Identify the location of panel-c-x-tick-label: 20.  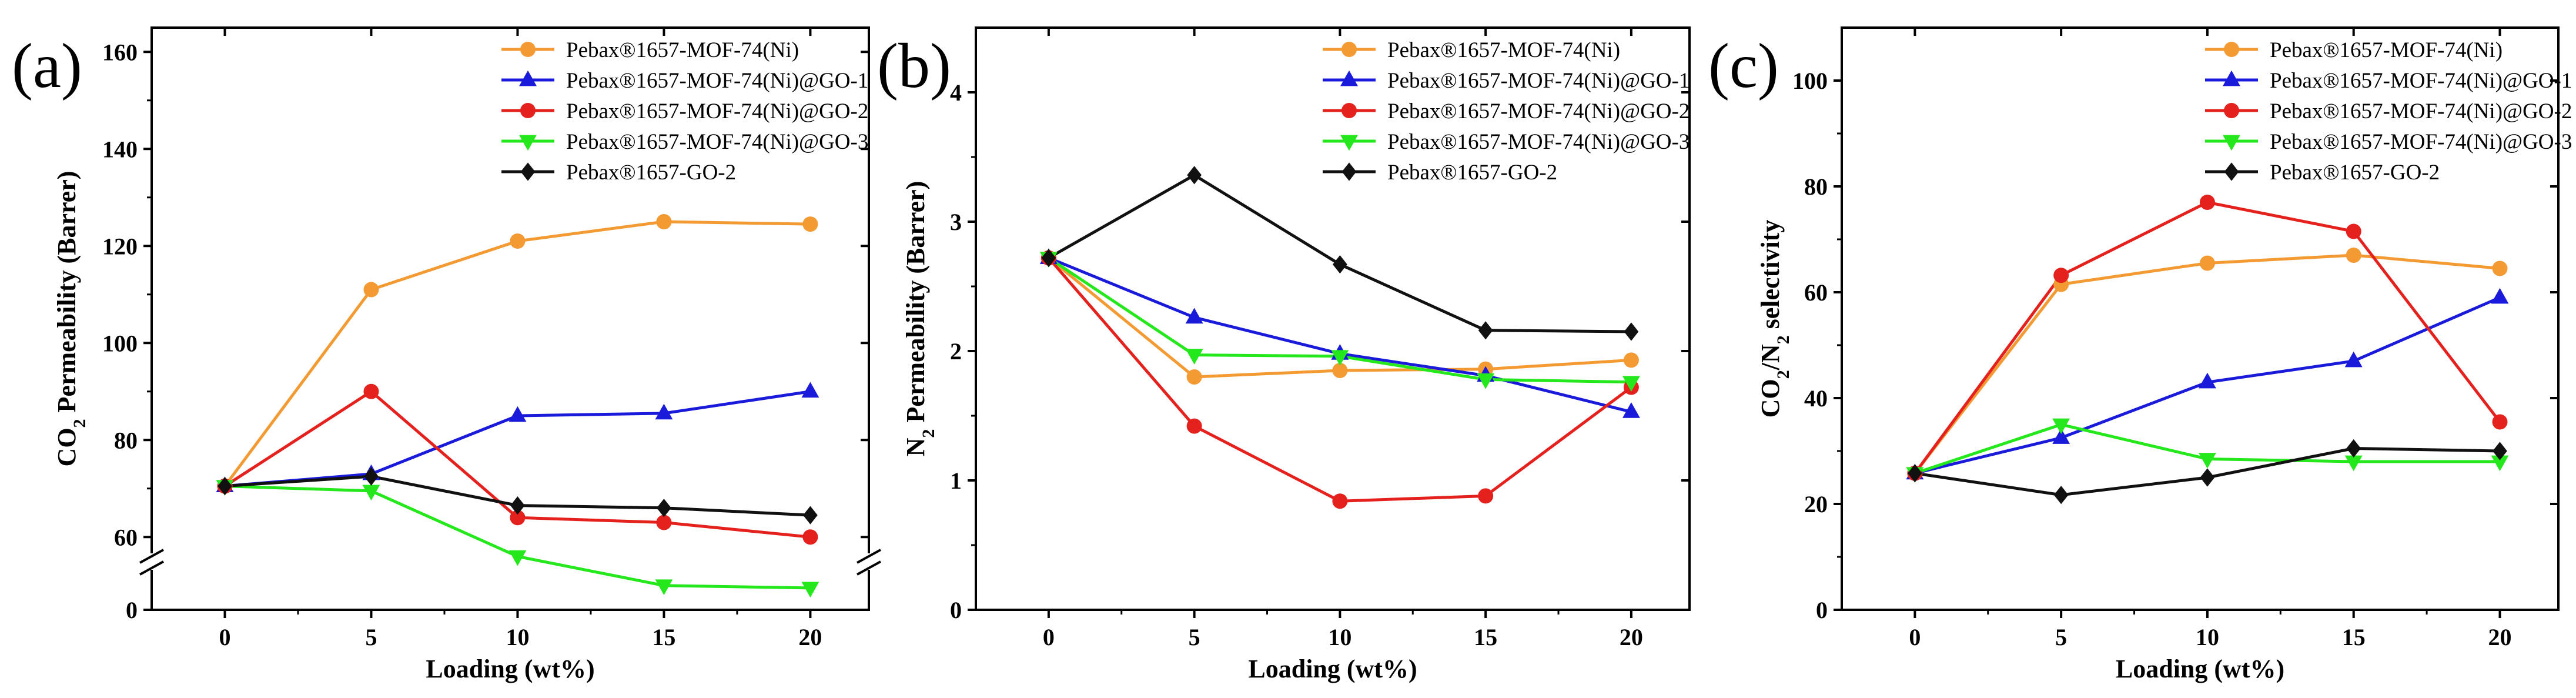
(2499, 637).